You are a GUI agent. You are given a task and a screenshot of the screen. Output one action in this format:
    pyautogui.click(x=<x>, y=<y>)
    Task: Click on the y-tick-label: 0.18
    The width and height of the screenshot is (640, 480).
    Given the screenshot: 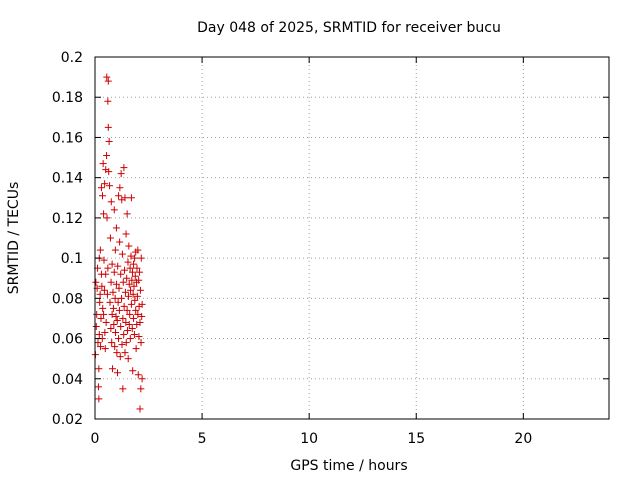 What is the action you would take?
    pyautogui.click(x=67, y=98)
    